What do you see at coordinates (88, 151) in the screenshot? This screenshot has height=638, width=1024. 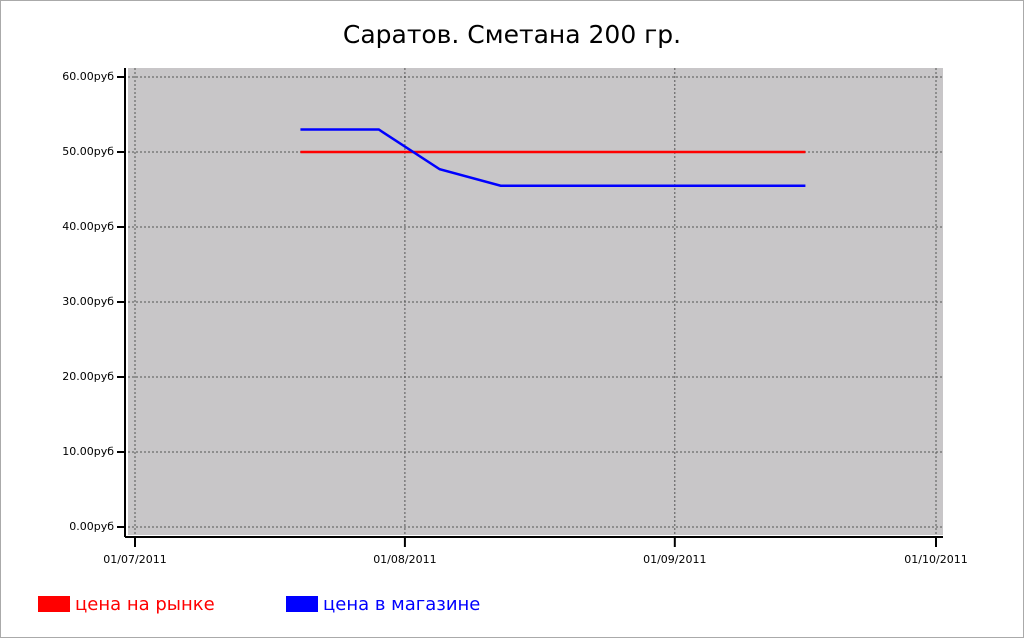 I see `y-tick-label: 50.00руб` at bounding box center [88, 151].